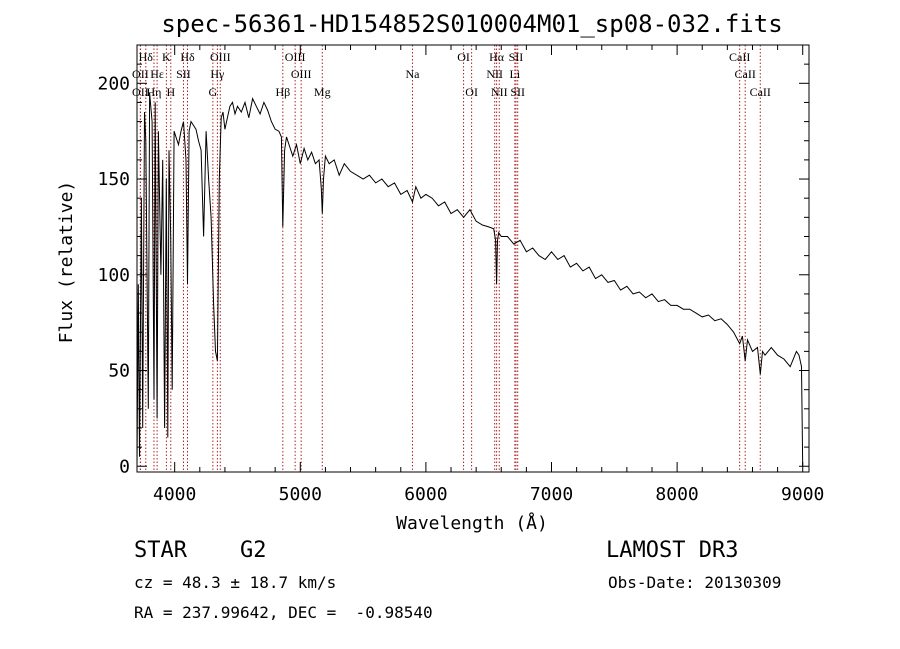  Describe the element at coordinates (551, 494) in the screenshot. I see `x-tick-label: 7000` at that location.